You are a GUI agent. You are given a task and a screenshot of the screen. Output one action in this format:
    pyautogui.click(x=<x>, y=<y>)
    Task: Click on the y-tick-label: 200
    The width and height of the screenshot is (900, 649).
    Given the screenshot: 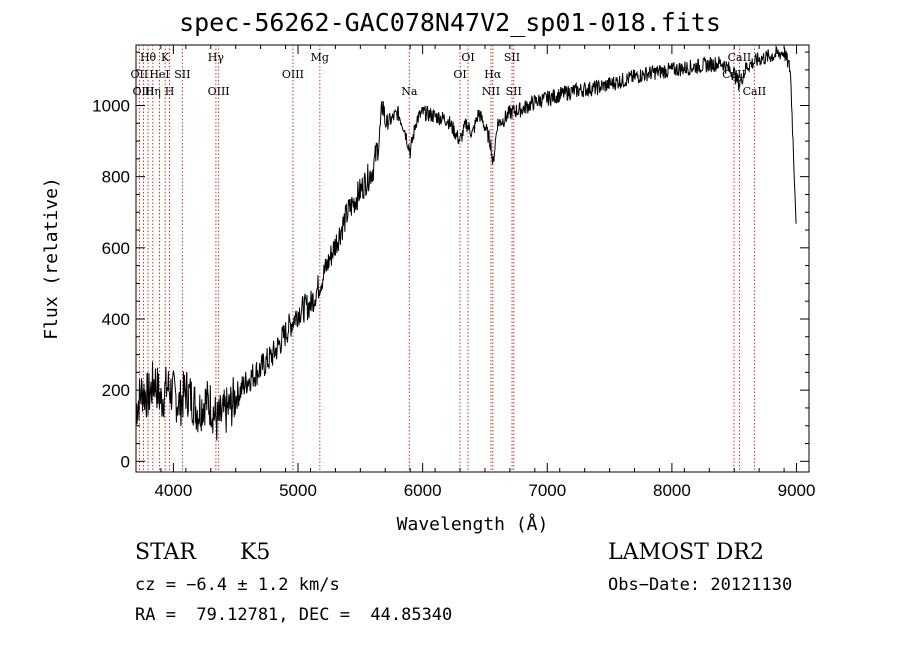 What is the action you would take?
    pyautogui.click(x=116, y=390)
    